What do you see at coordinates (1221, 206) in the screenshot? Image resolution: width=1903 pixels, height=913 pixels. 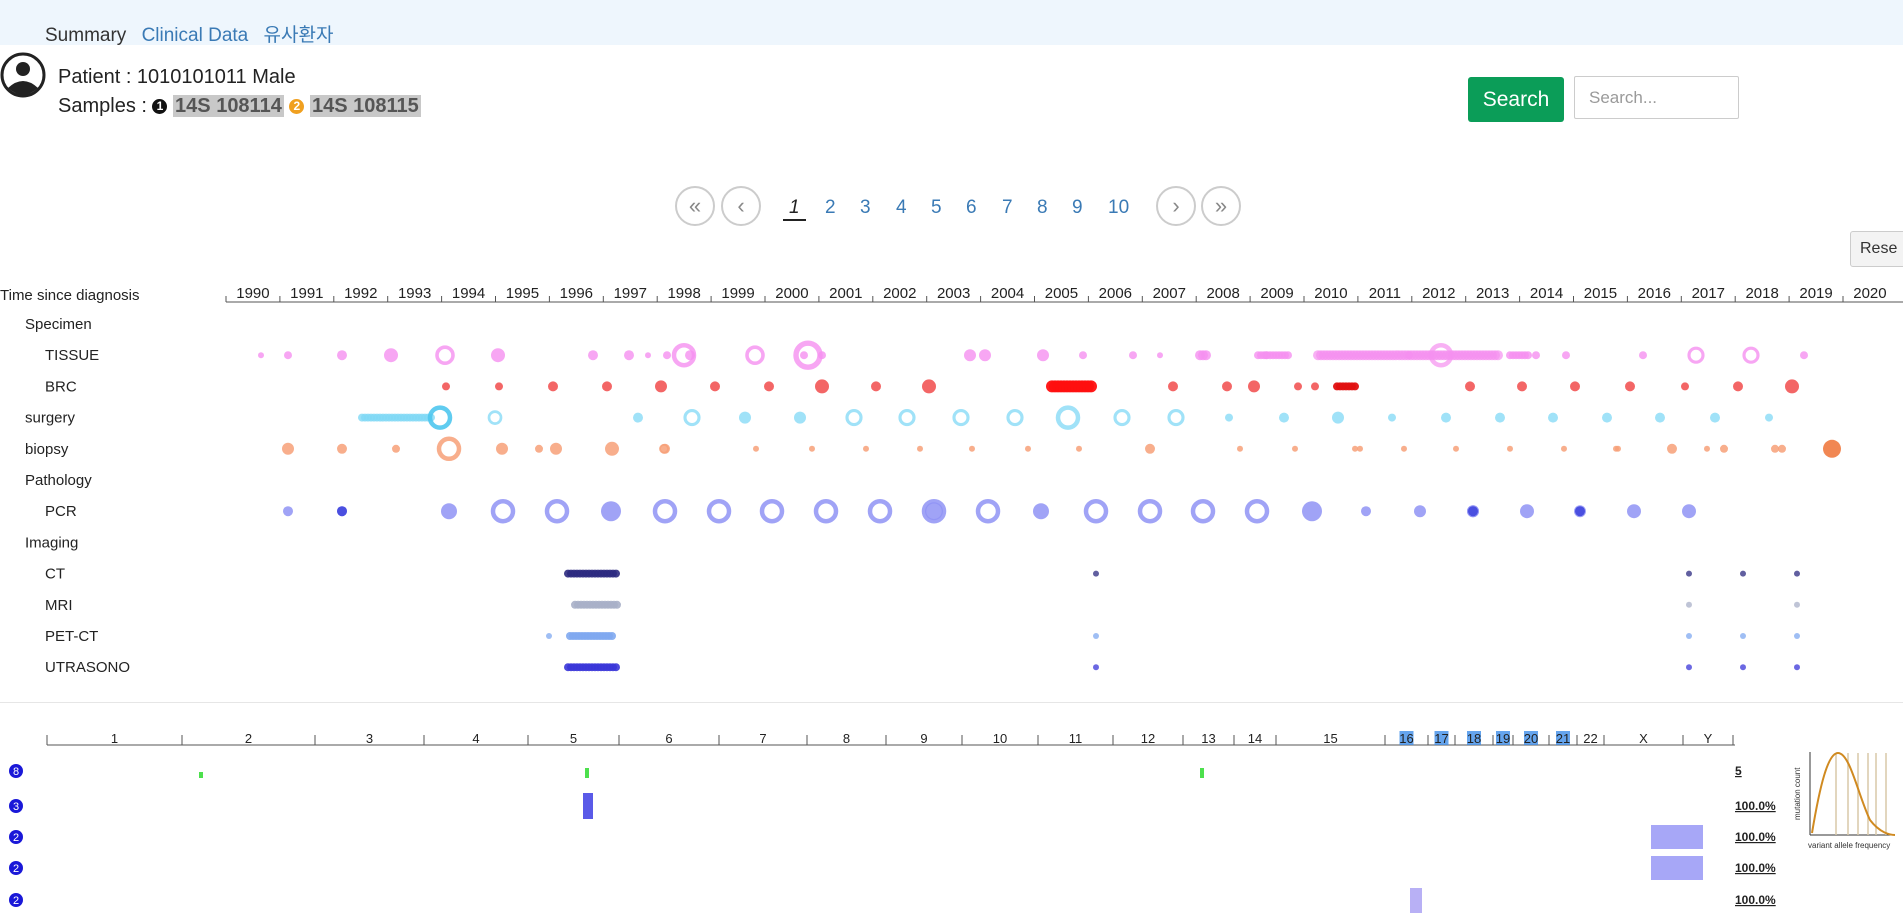 I see `last-page-button: »` at bounding box center [1221, 206].